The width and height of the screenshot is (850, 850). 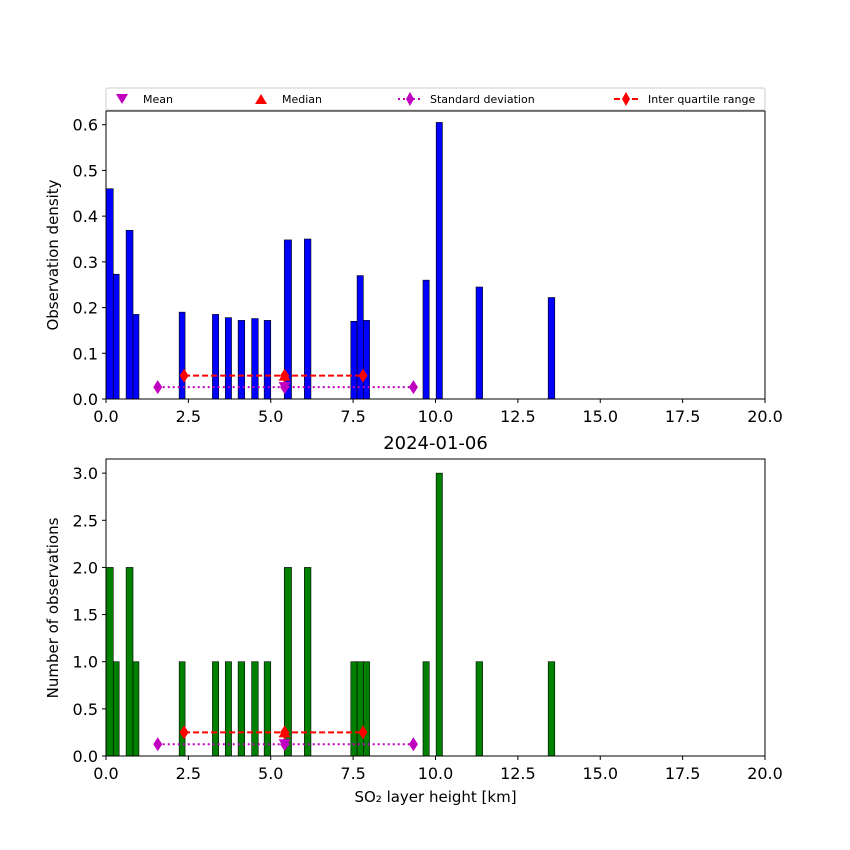 What do you see at coordinates (270, 773) in the screenshot?
I see `count-x-tick-label: 5.0` at bounding box center [270, 773].